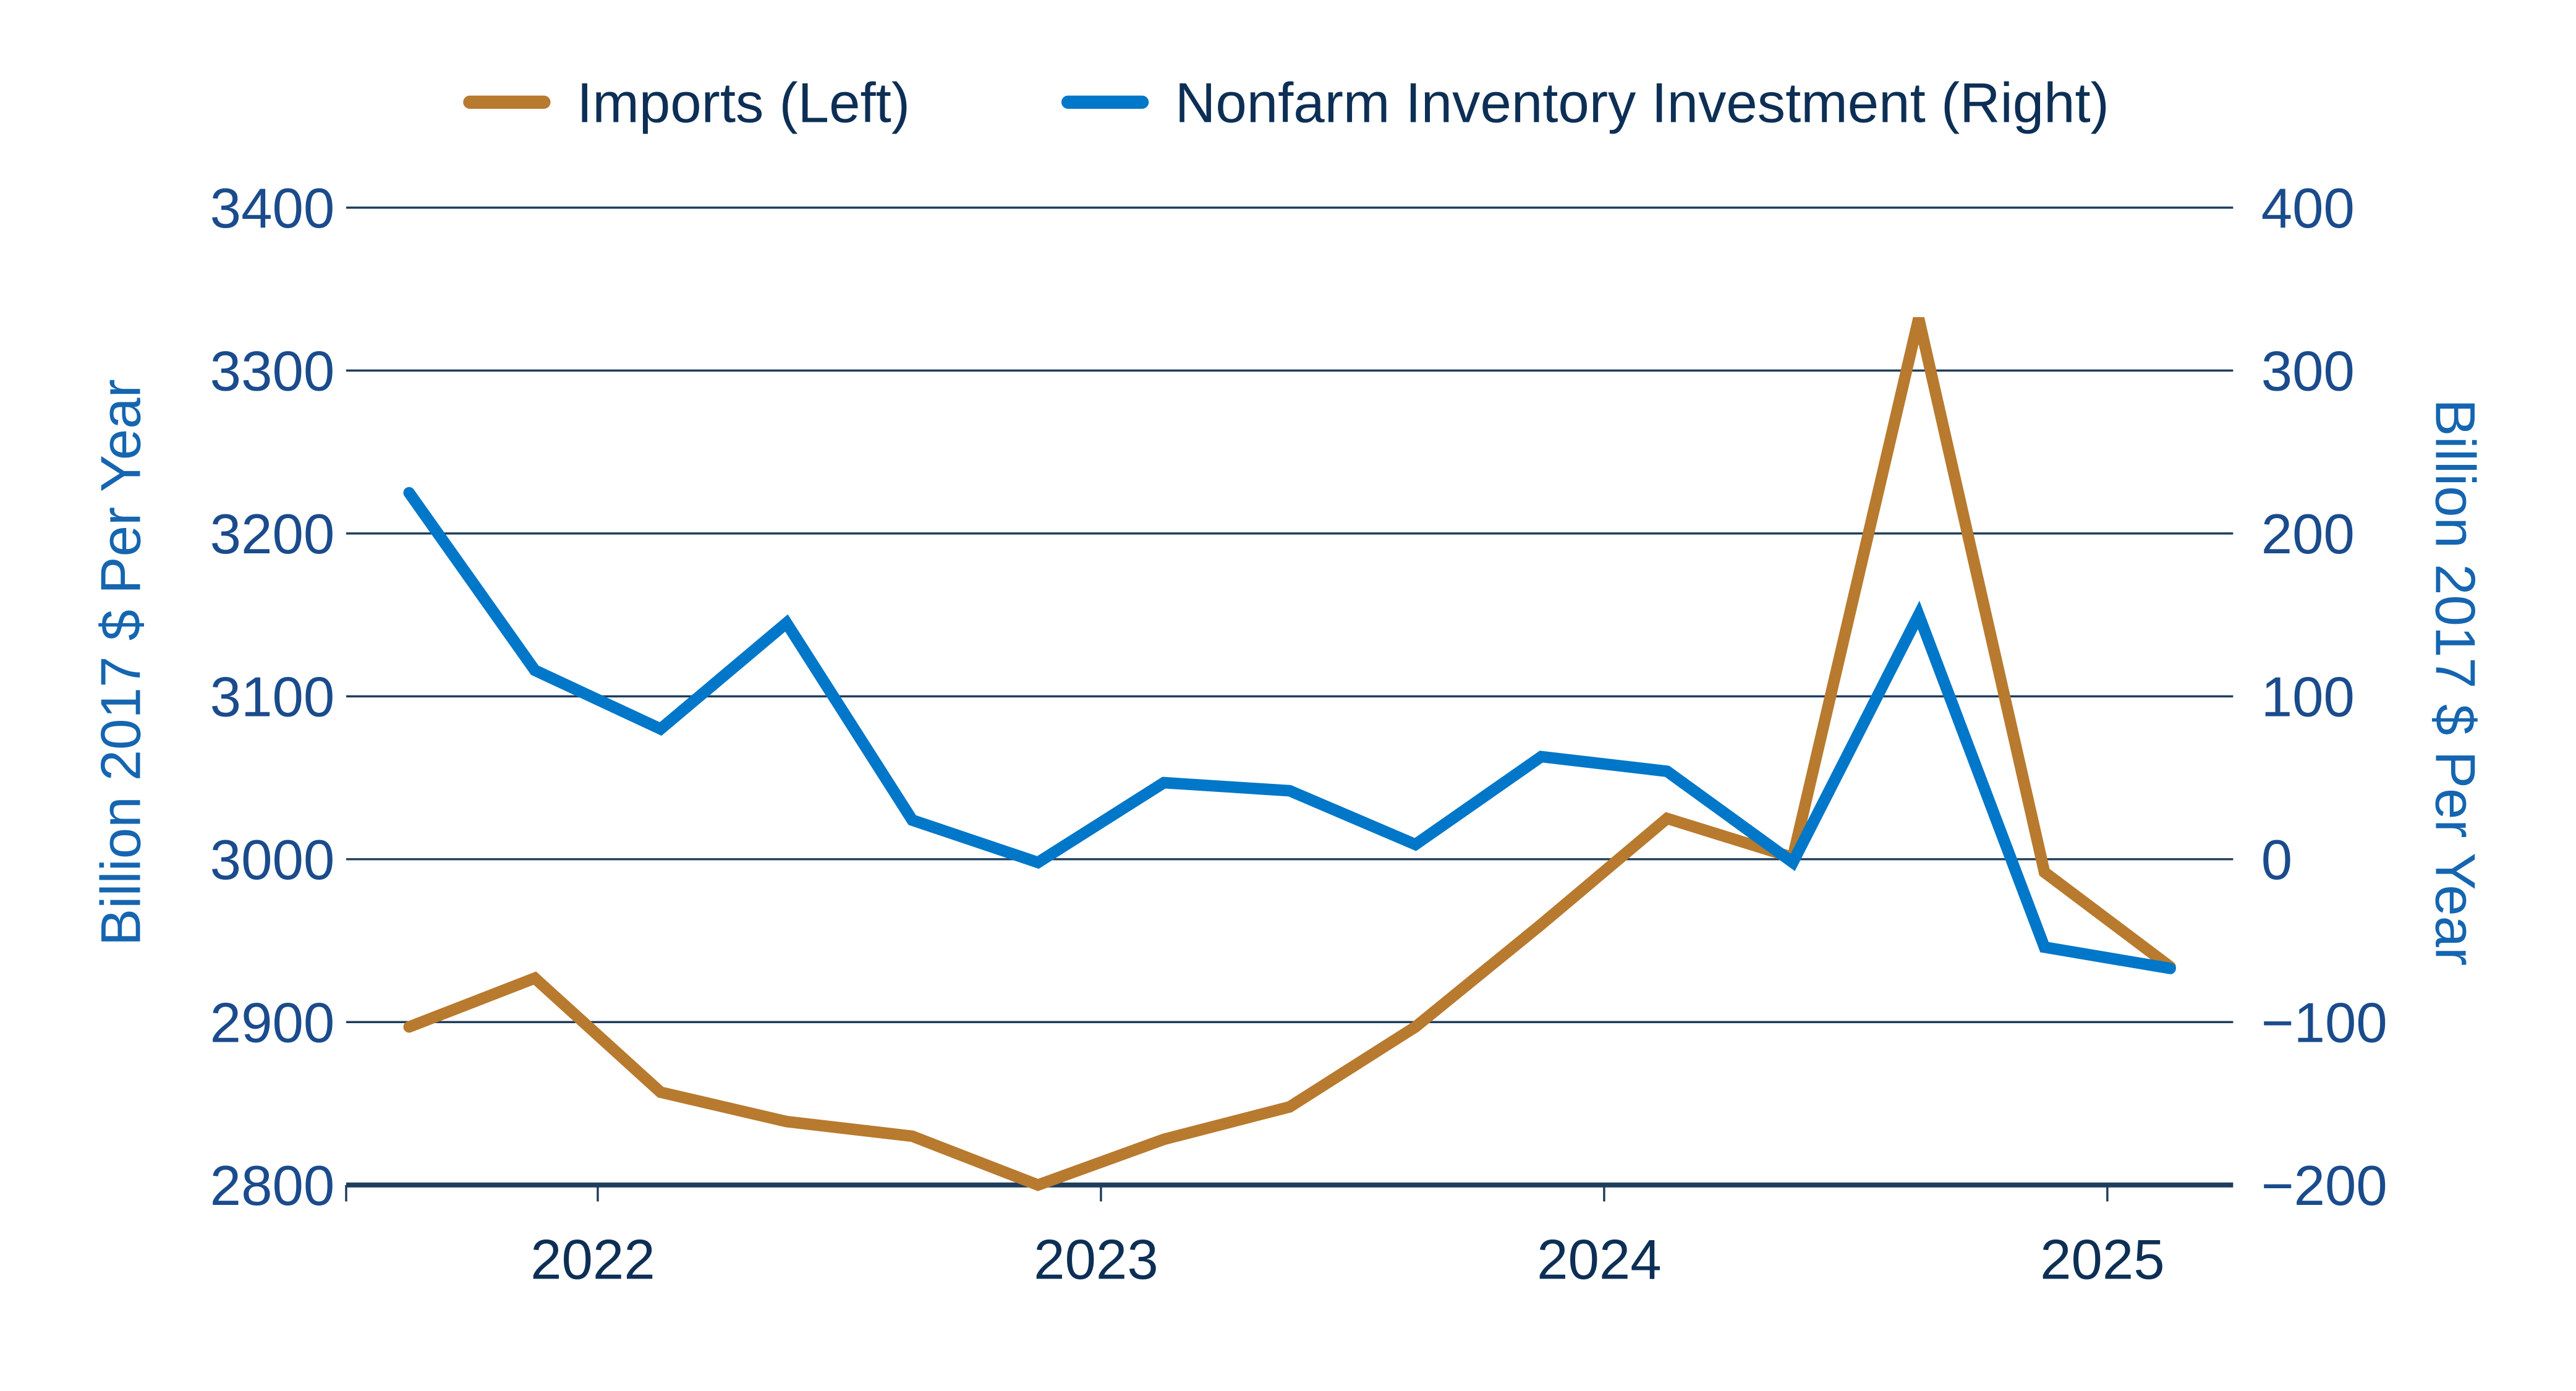 This screenshot has width=2576, height=1391. What do you see at coordinates (743, 103) in the screenshot?
I see `legend-label-imports: Imports (Left)` at bounding box center [743, 103].